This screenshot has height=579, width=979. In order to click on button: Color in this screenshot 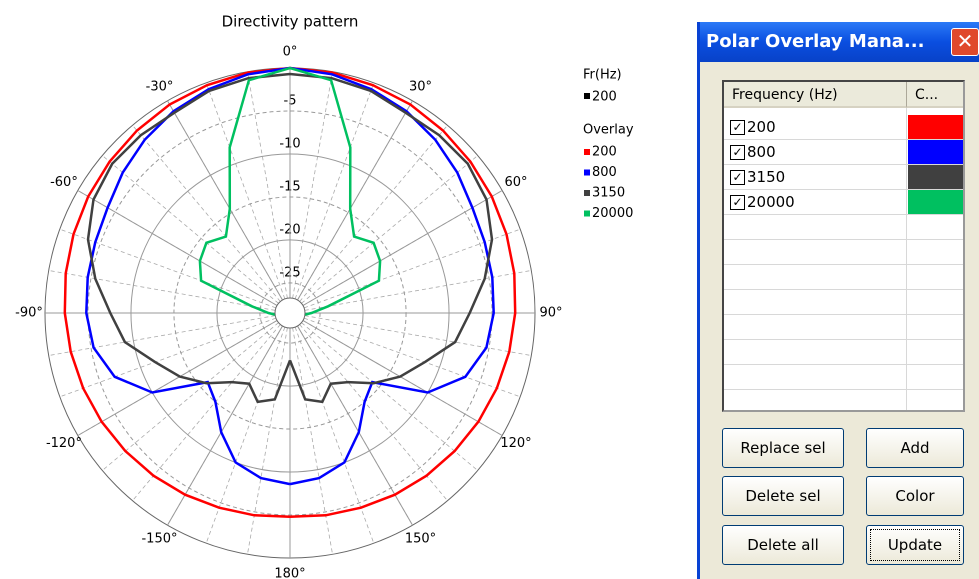, I will do `click(915, 496)`.